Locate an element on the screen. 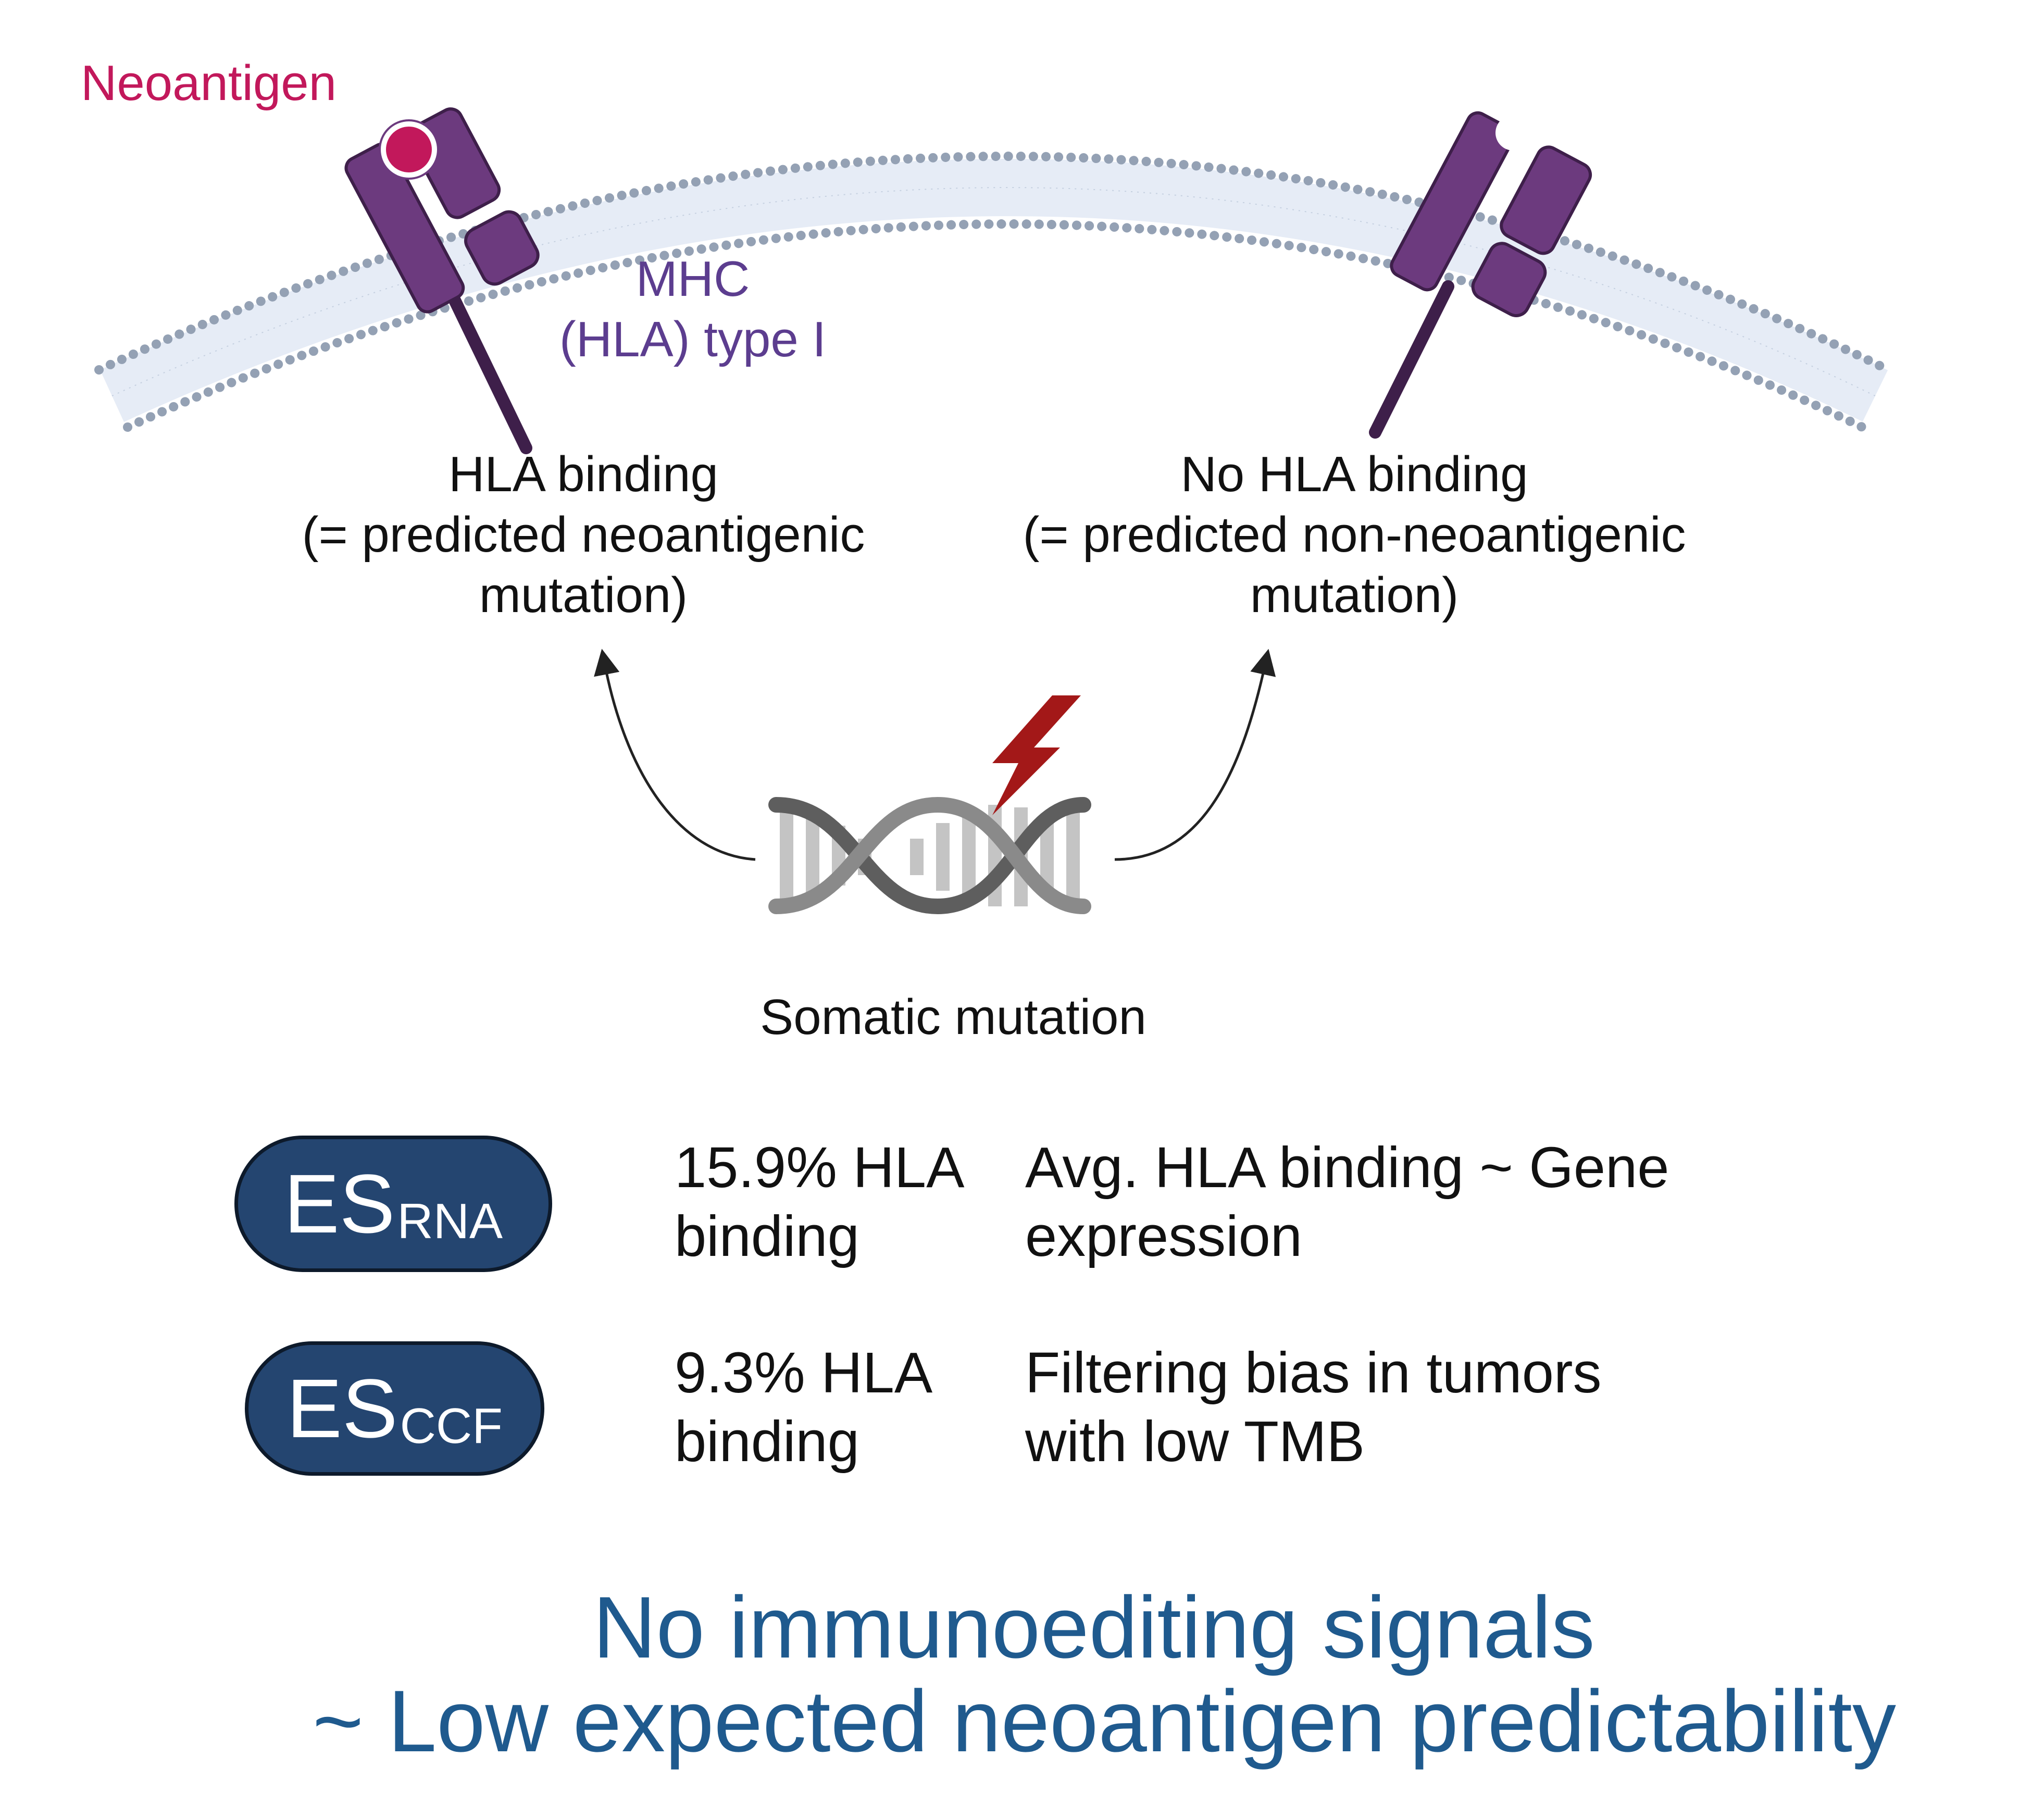 The width and height of the screenshot is (2044, 1819). es-rna-stat: 15.9% HLA binding is located at coordinates (836, 1202).